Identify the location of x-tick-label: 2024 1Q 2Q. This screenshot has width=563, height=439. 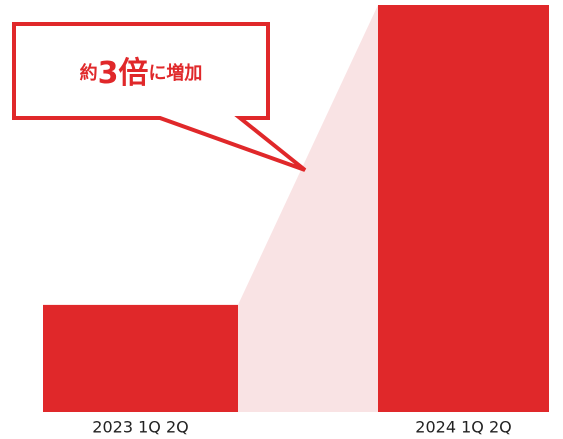
(463, 427).